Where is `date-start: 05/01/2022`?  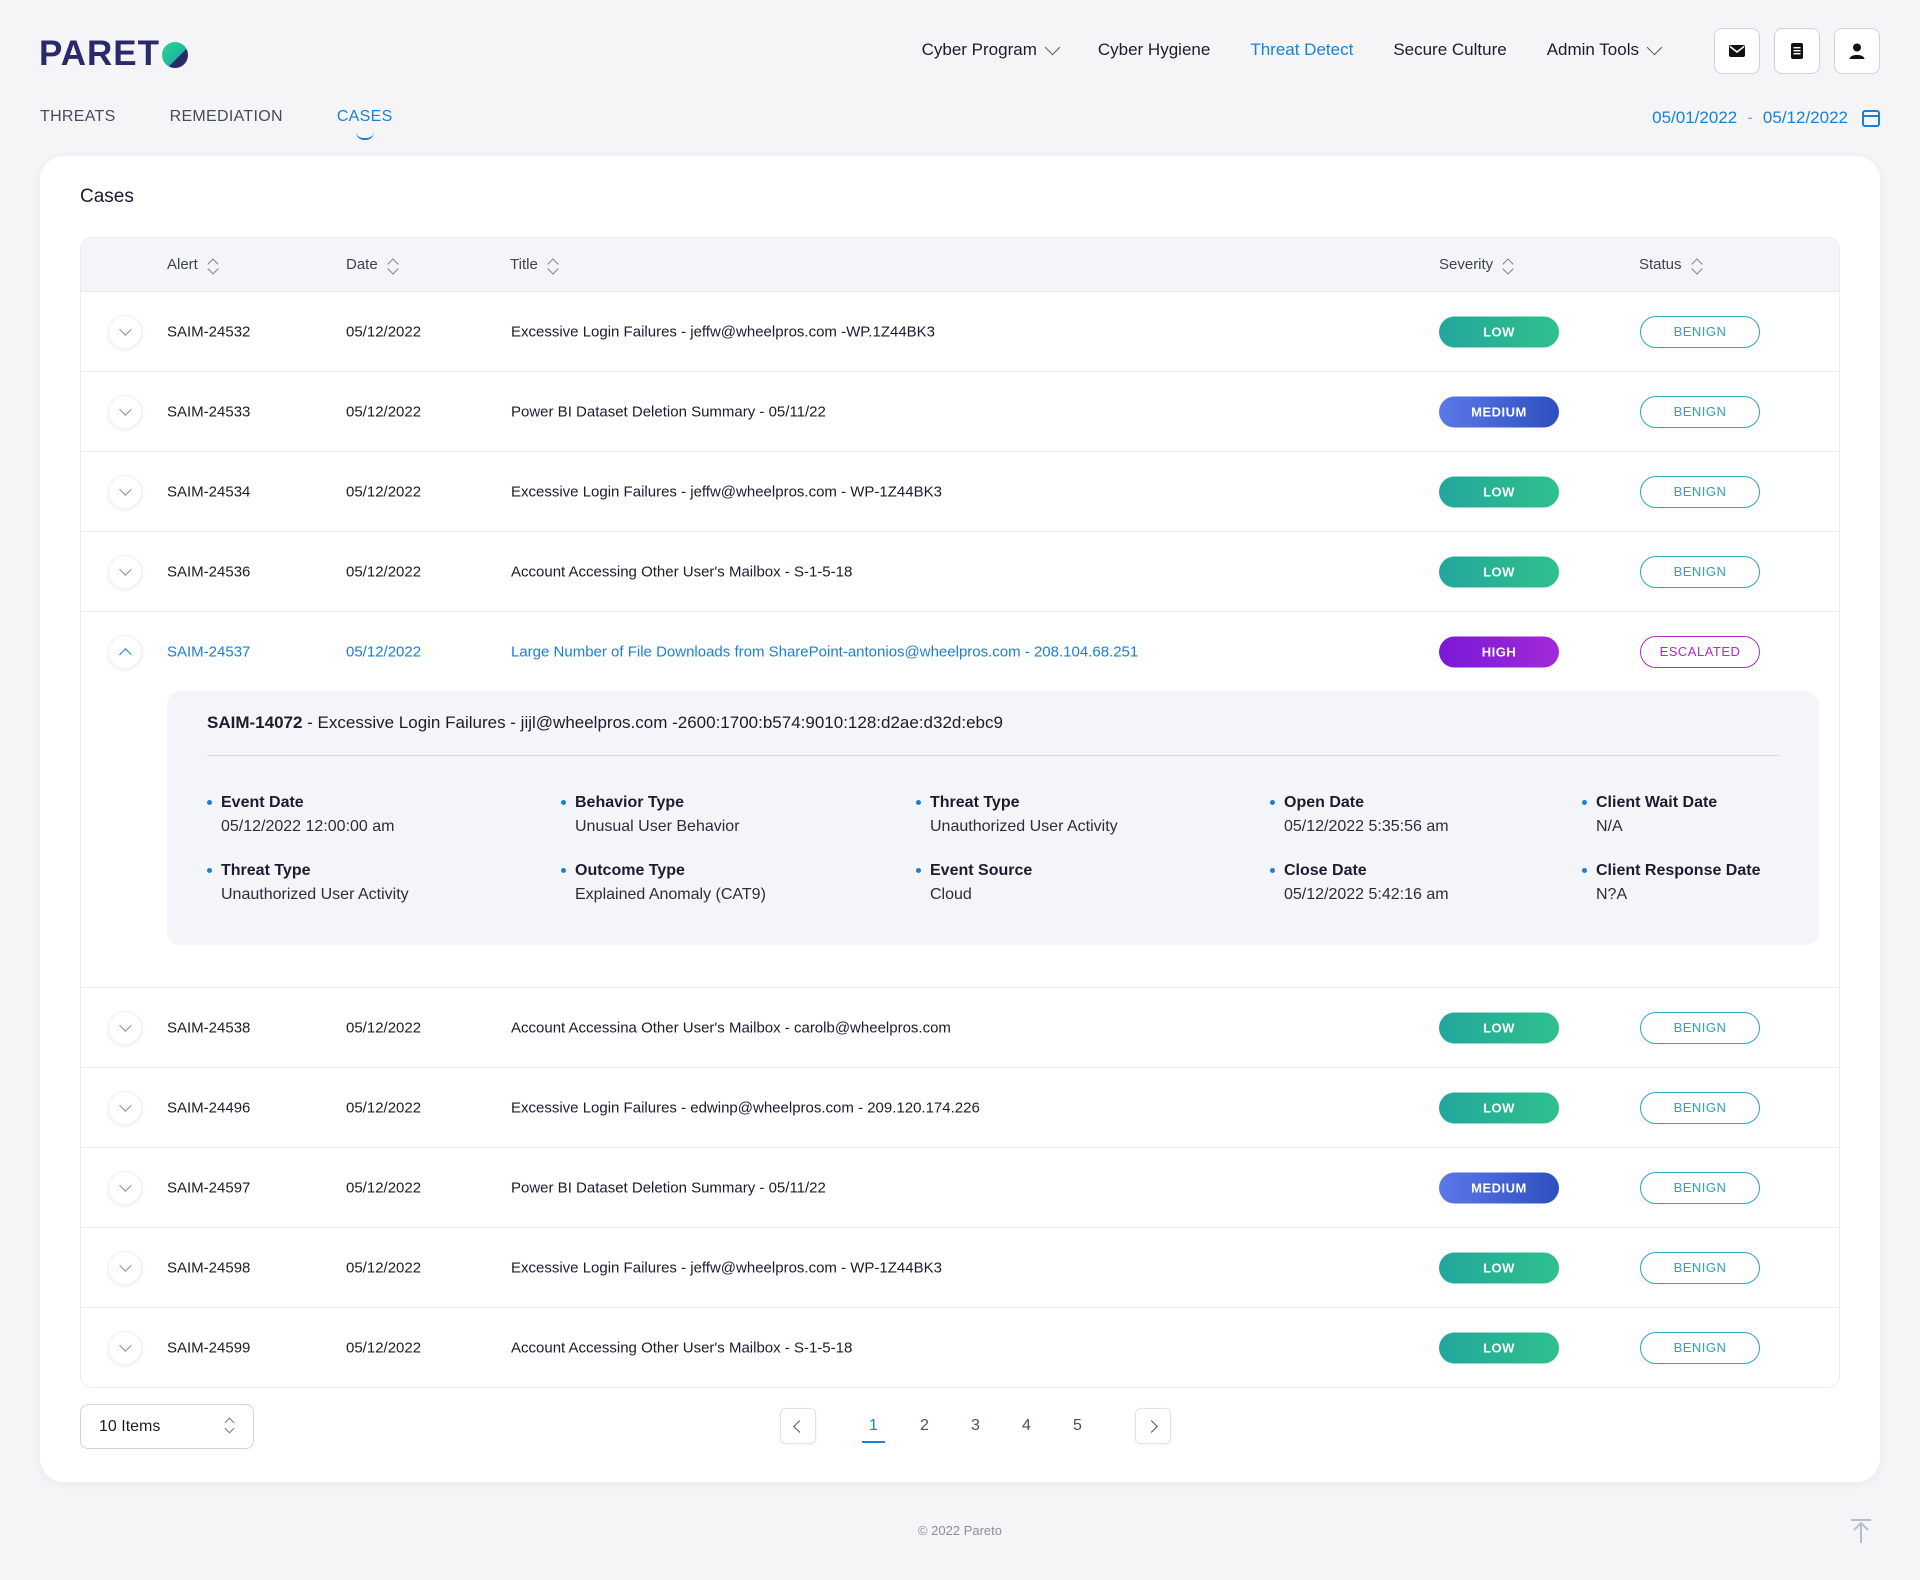 date-start: 05/01/2022 is located at coordinates (1695, 117).